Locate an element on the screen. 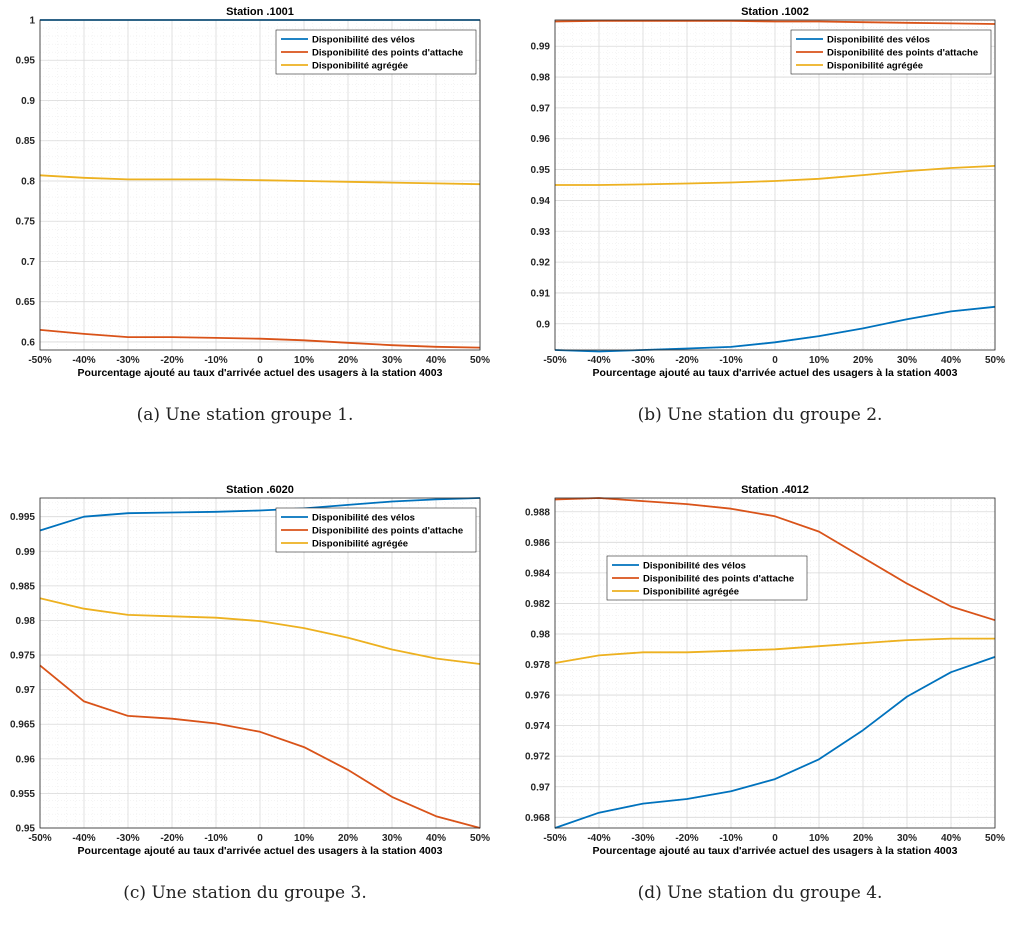 This screenshot has width=1017, height=934. y-tick-label: 0.93 is located at coordinates (541, 232).